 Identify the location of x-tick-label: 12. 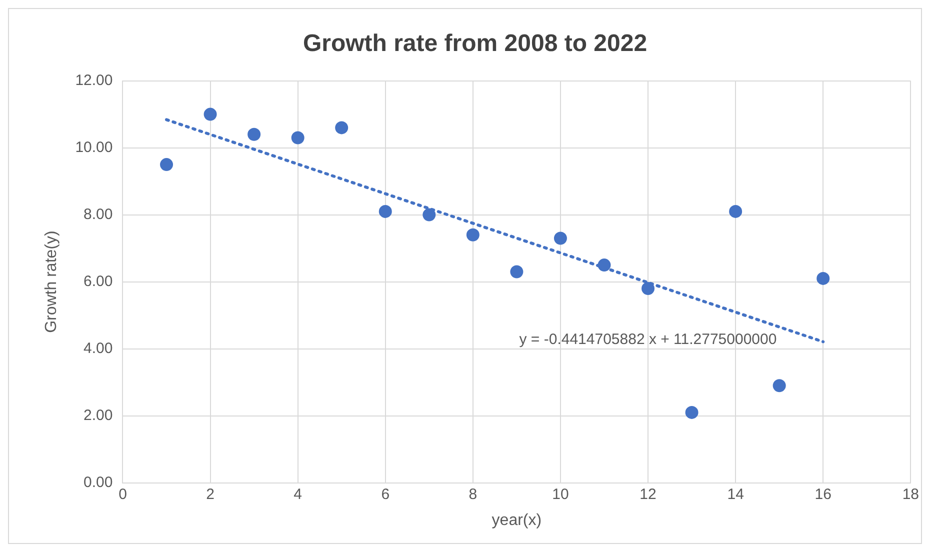
(648, 494).